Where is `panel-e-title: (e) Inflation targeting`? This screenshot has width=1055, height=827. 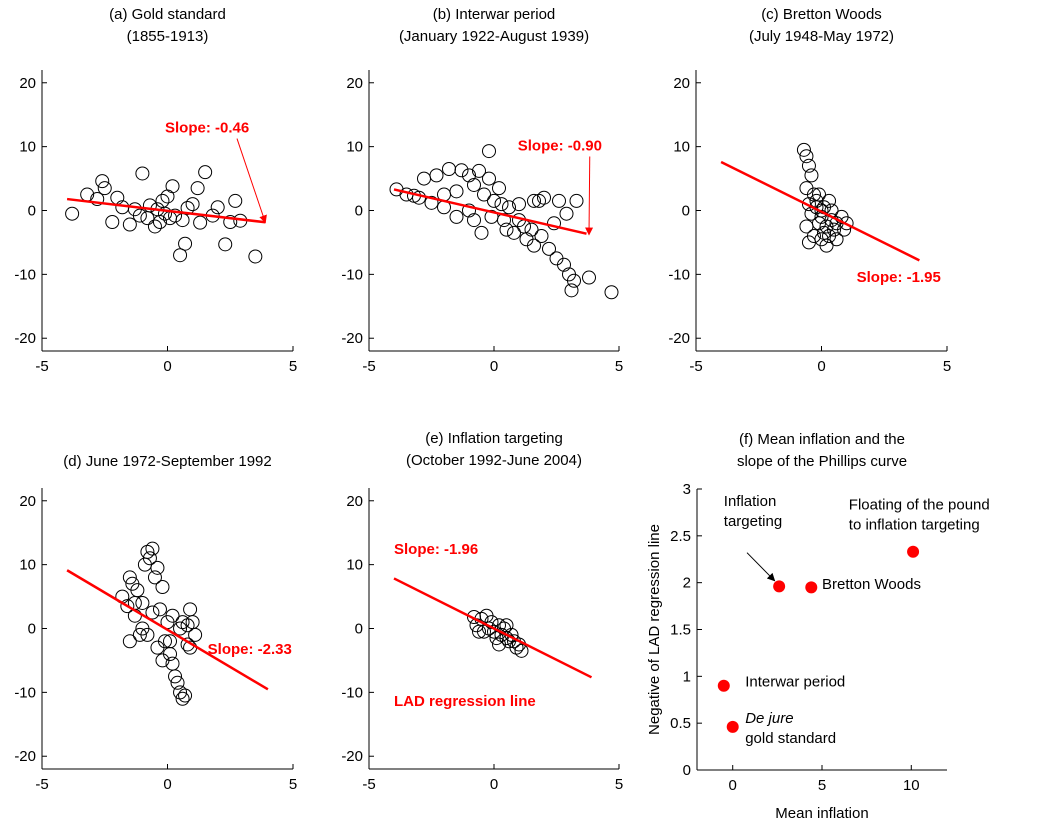
panel-e-title: (e) Inflation targeting is located at coordinates (494, 438).